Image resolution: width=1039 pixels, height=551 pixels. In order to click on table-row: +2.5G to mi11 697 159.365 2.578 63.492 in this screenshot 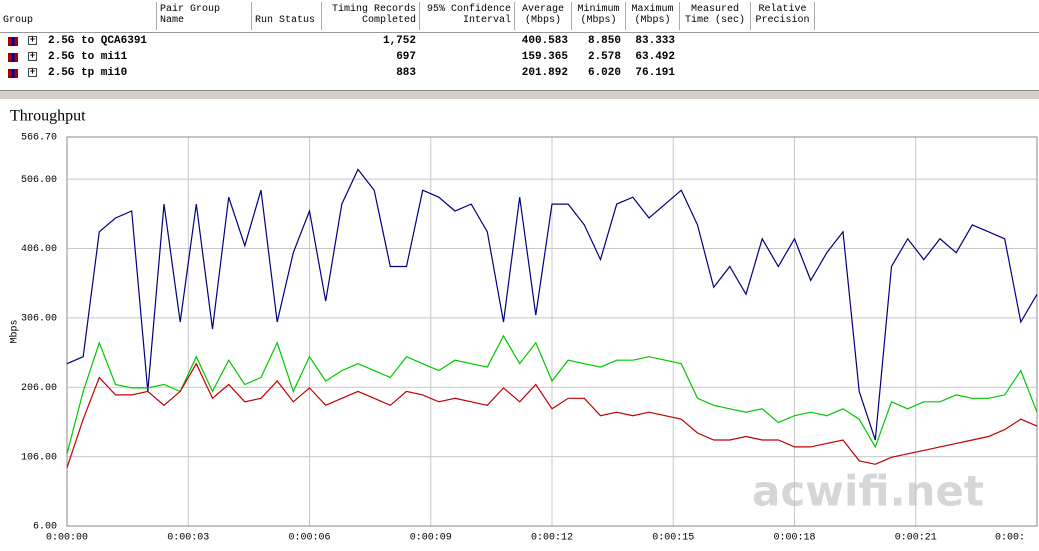, I will do `click(519, 57)`.